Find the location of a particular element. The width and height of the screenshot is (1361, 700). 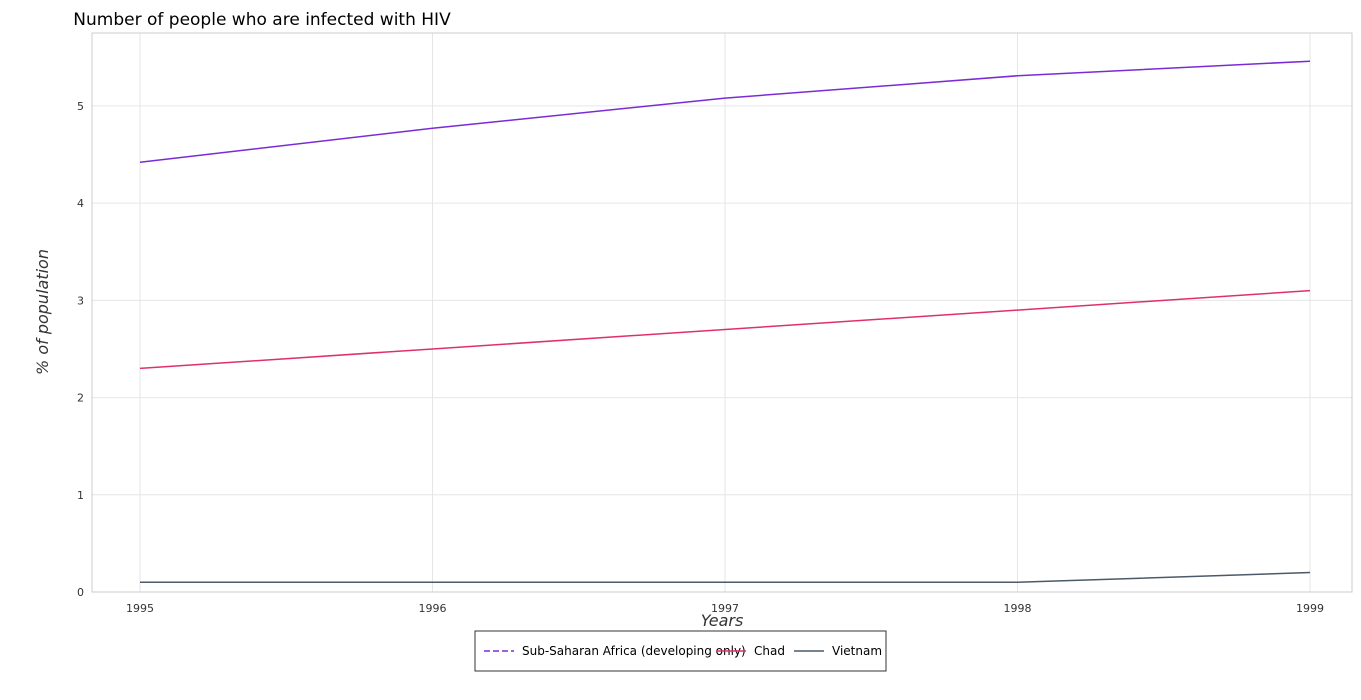

y-tick-label: 0 is located at coordinates (80, 592).